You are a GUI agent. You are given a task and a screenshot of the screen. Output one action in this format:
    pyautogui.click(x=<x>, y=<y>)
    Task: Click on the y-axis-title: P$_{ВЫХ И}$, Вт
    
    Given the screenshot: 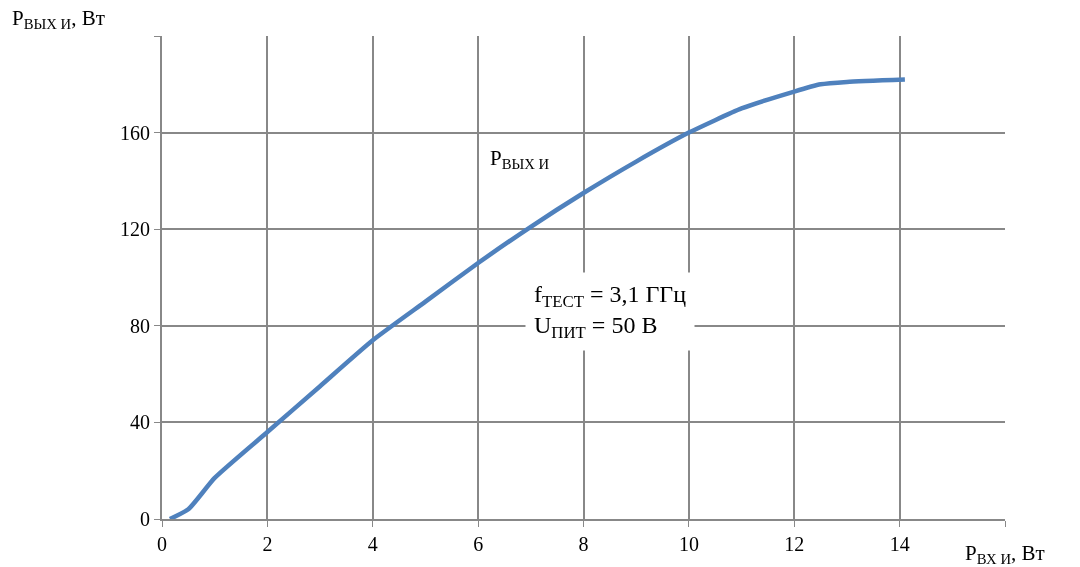 What is the action you would take?
    pyautogui.click(x=58, y=19)
    